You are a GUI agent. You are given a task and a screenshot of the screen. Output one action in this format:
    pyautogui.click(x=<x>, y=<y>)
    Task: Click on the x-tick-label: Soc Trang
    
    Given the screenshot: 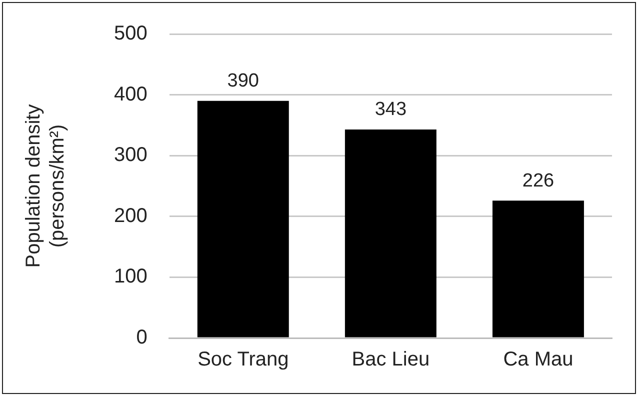 What is the action you would take?
    pyautogui.click(x=243, y=359)
    